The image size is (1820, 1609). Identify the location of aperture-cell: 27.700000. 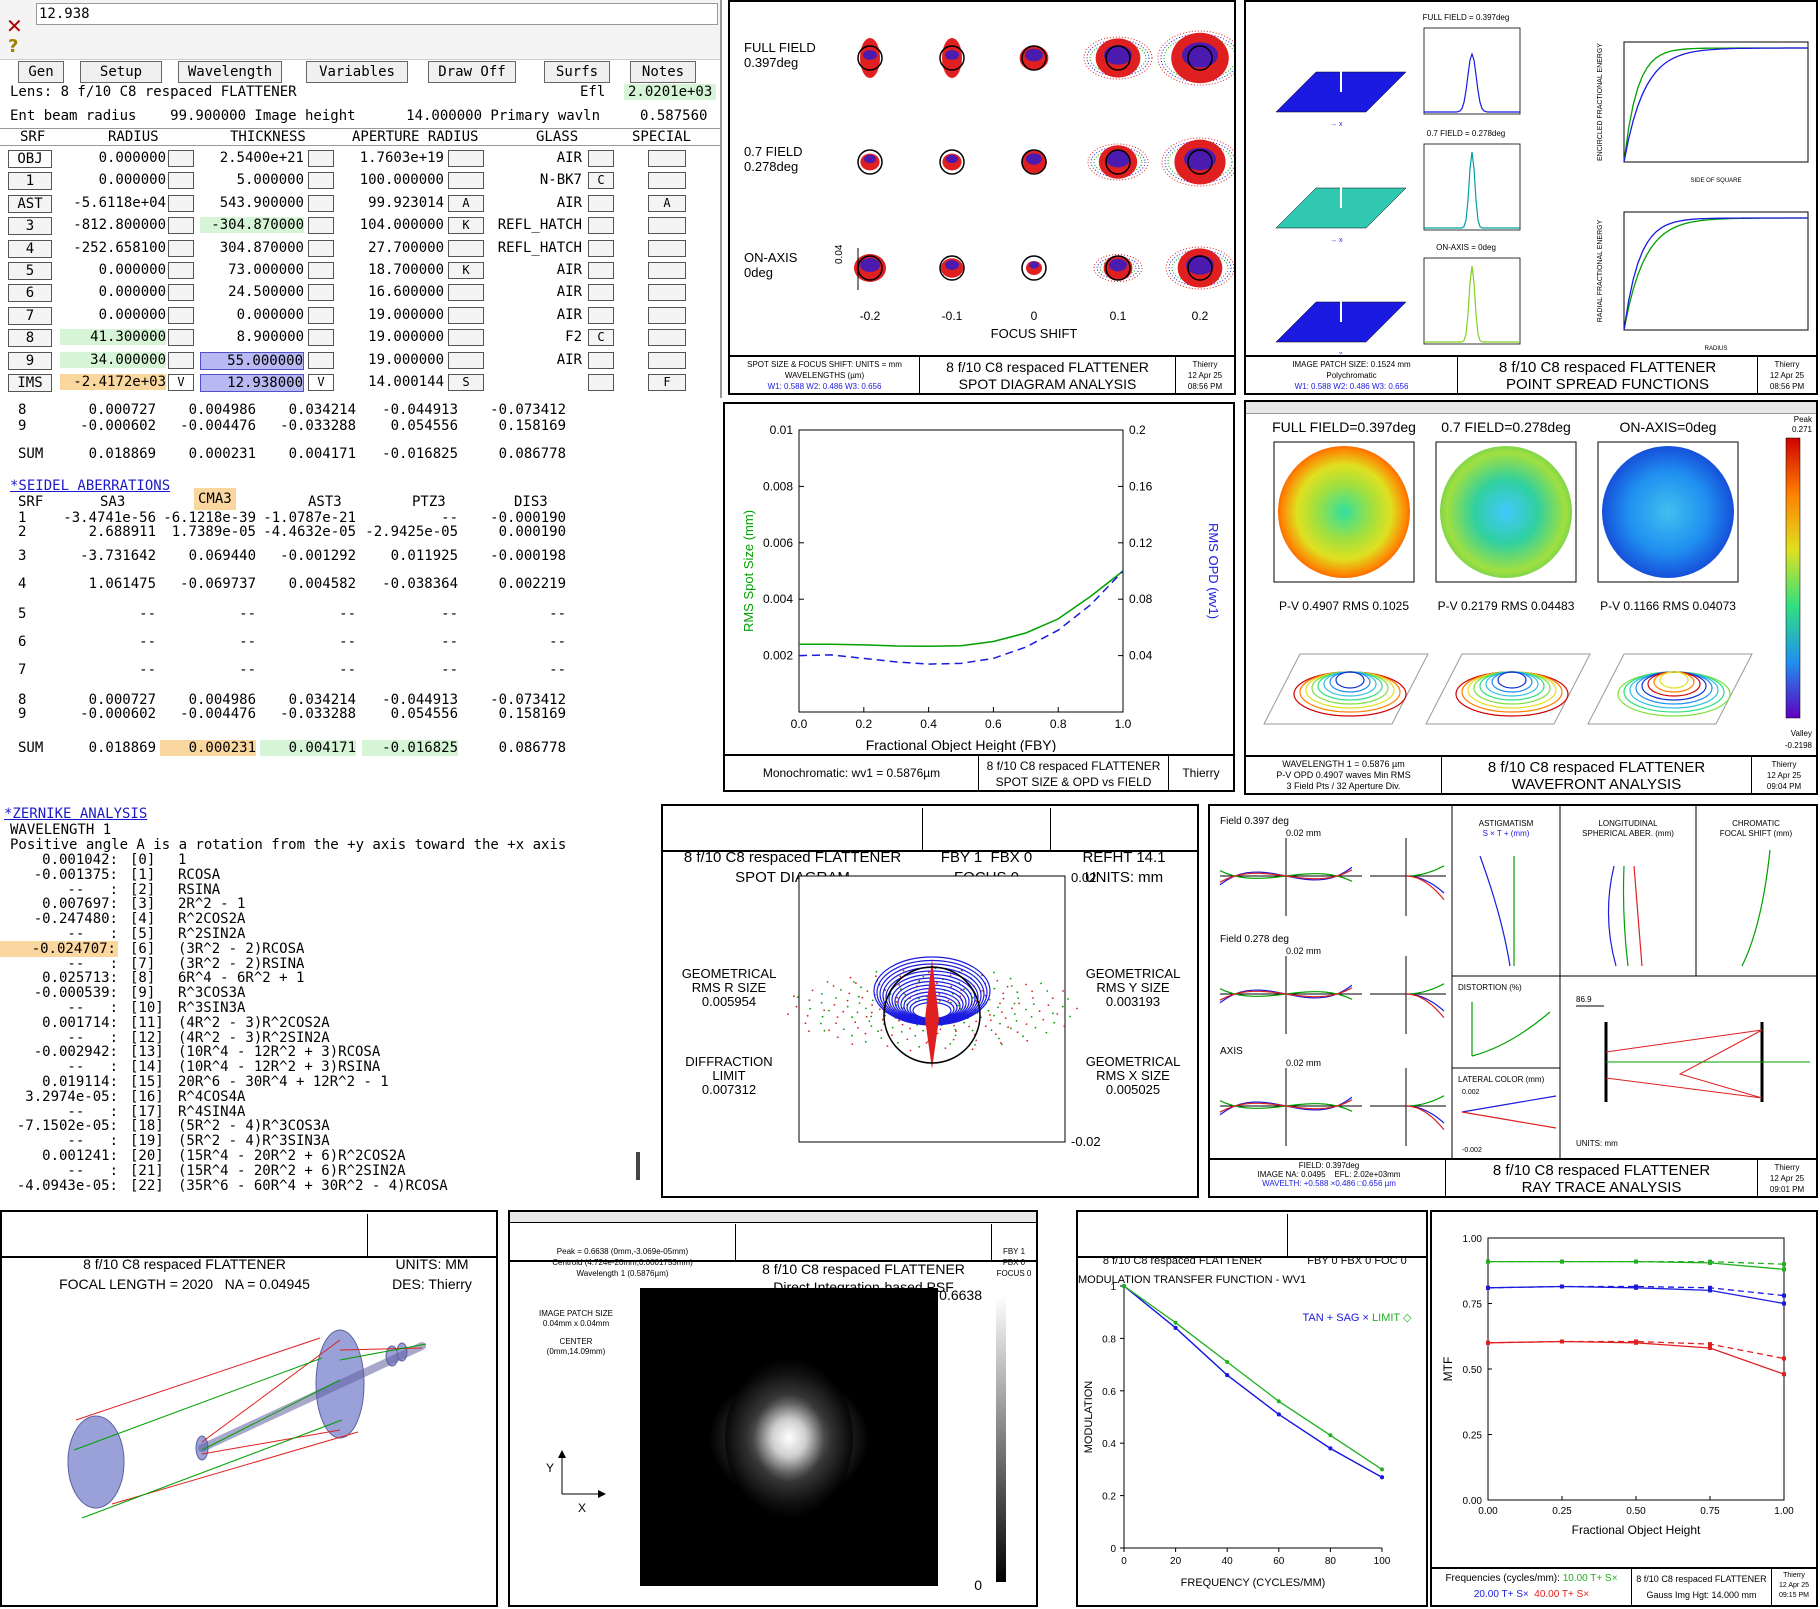
(406, 248).